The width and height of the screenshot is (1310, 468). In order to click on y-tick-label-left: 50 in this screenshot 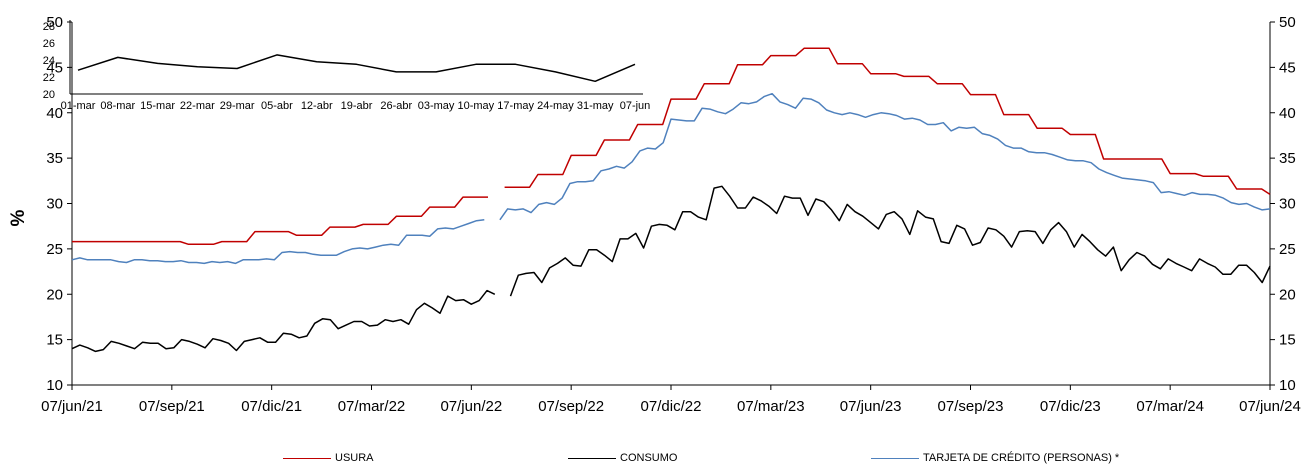, I will do `click(54, 22)`.